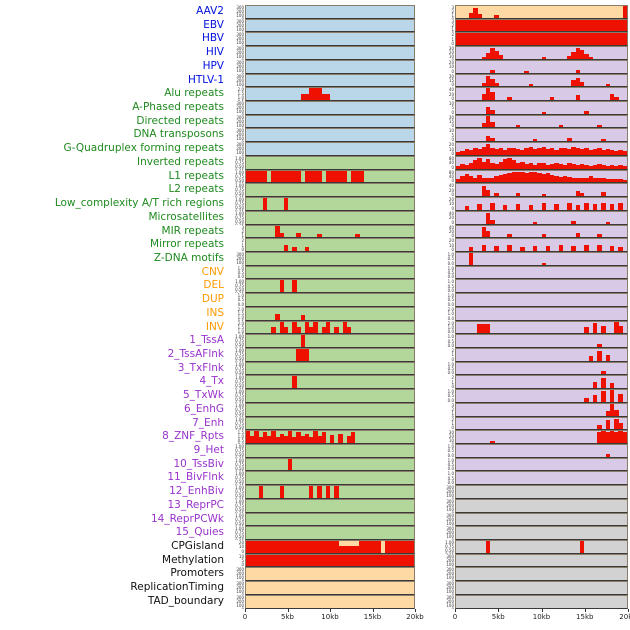 The height and width of the screenshot is (630, 630). What do you see at coordinates (449, 547) in the screenshot?
I see `y-tick: 0.75` at bounding box center [449, 547].